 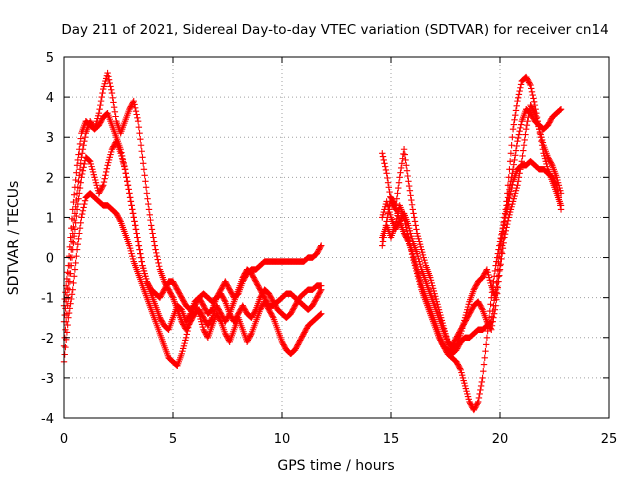 What do you see at coordinates (64, 439) in the screenshot?
I see `x-tick-label: 0` at bounding box center [64, 439].